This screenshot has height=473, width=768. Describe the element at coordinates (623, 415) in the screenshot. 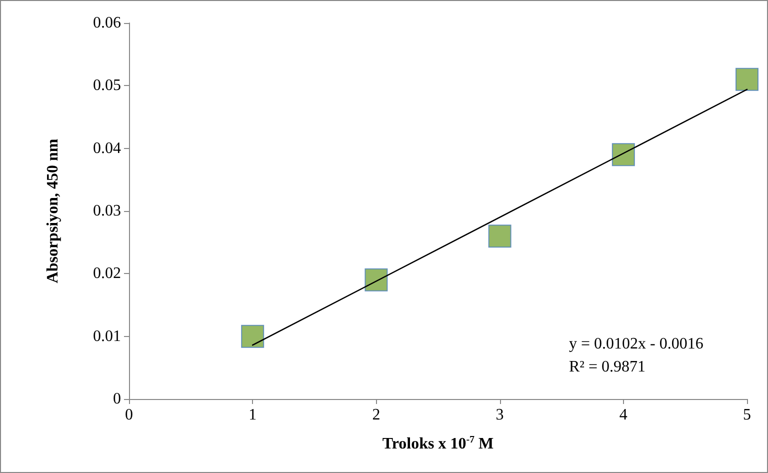

I see `x-tick-label: 4` at that location.